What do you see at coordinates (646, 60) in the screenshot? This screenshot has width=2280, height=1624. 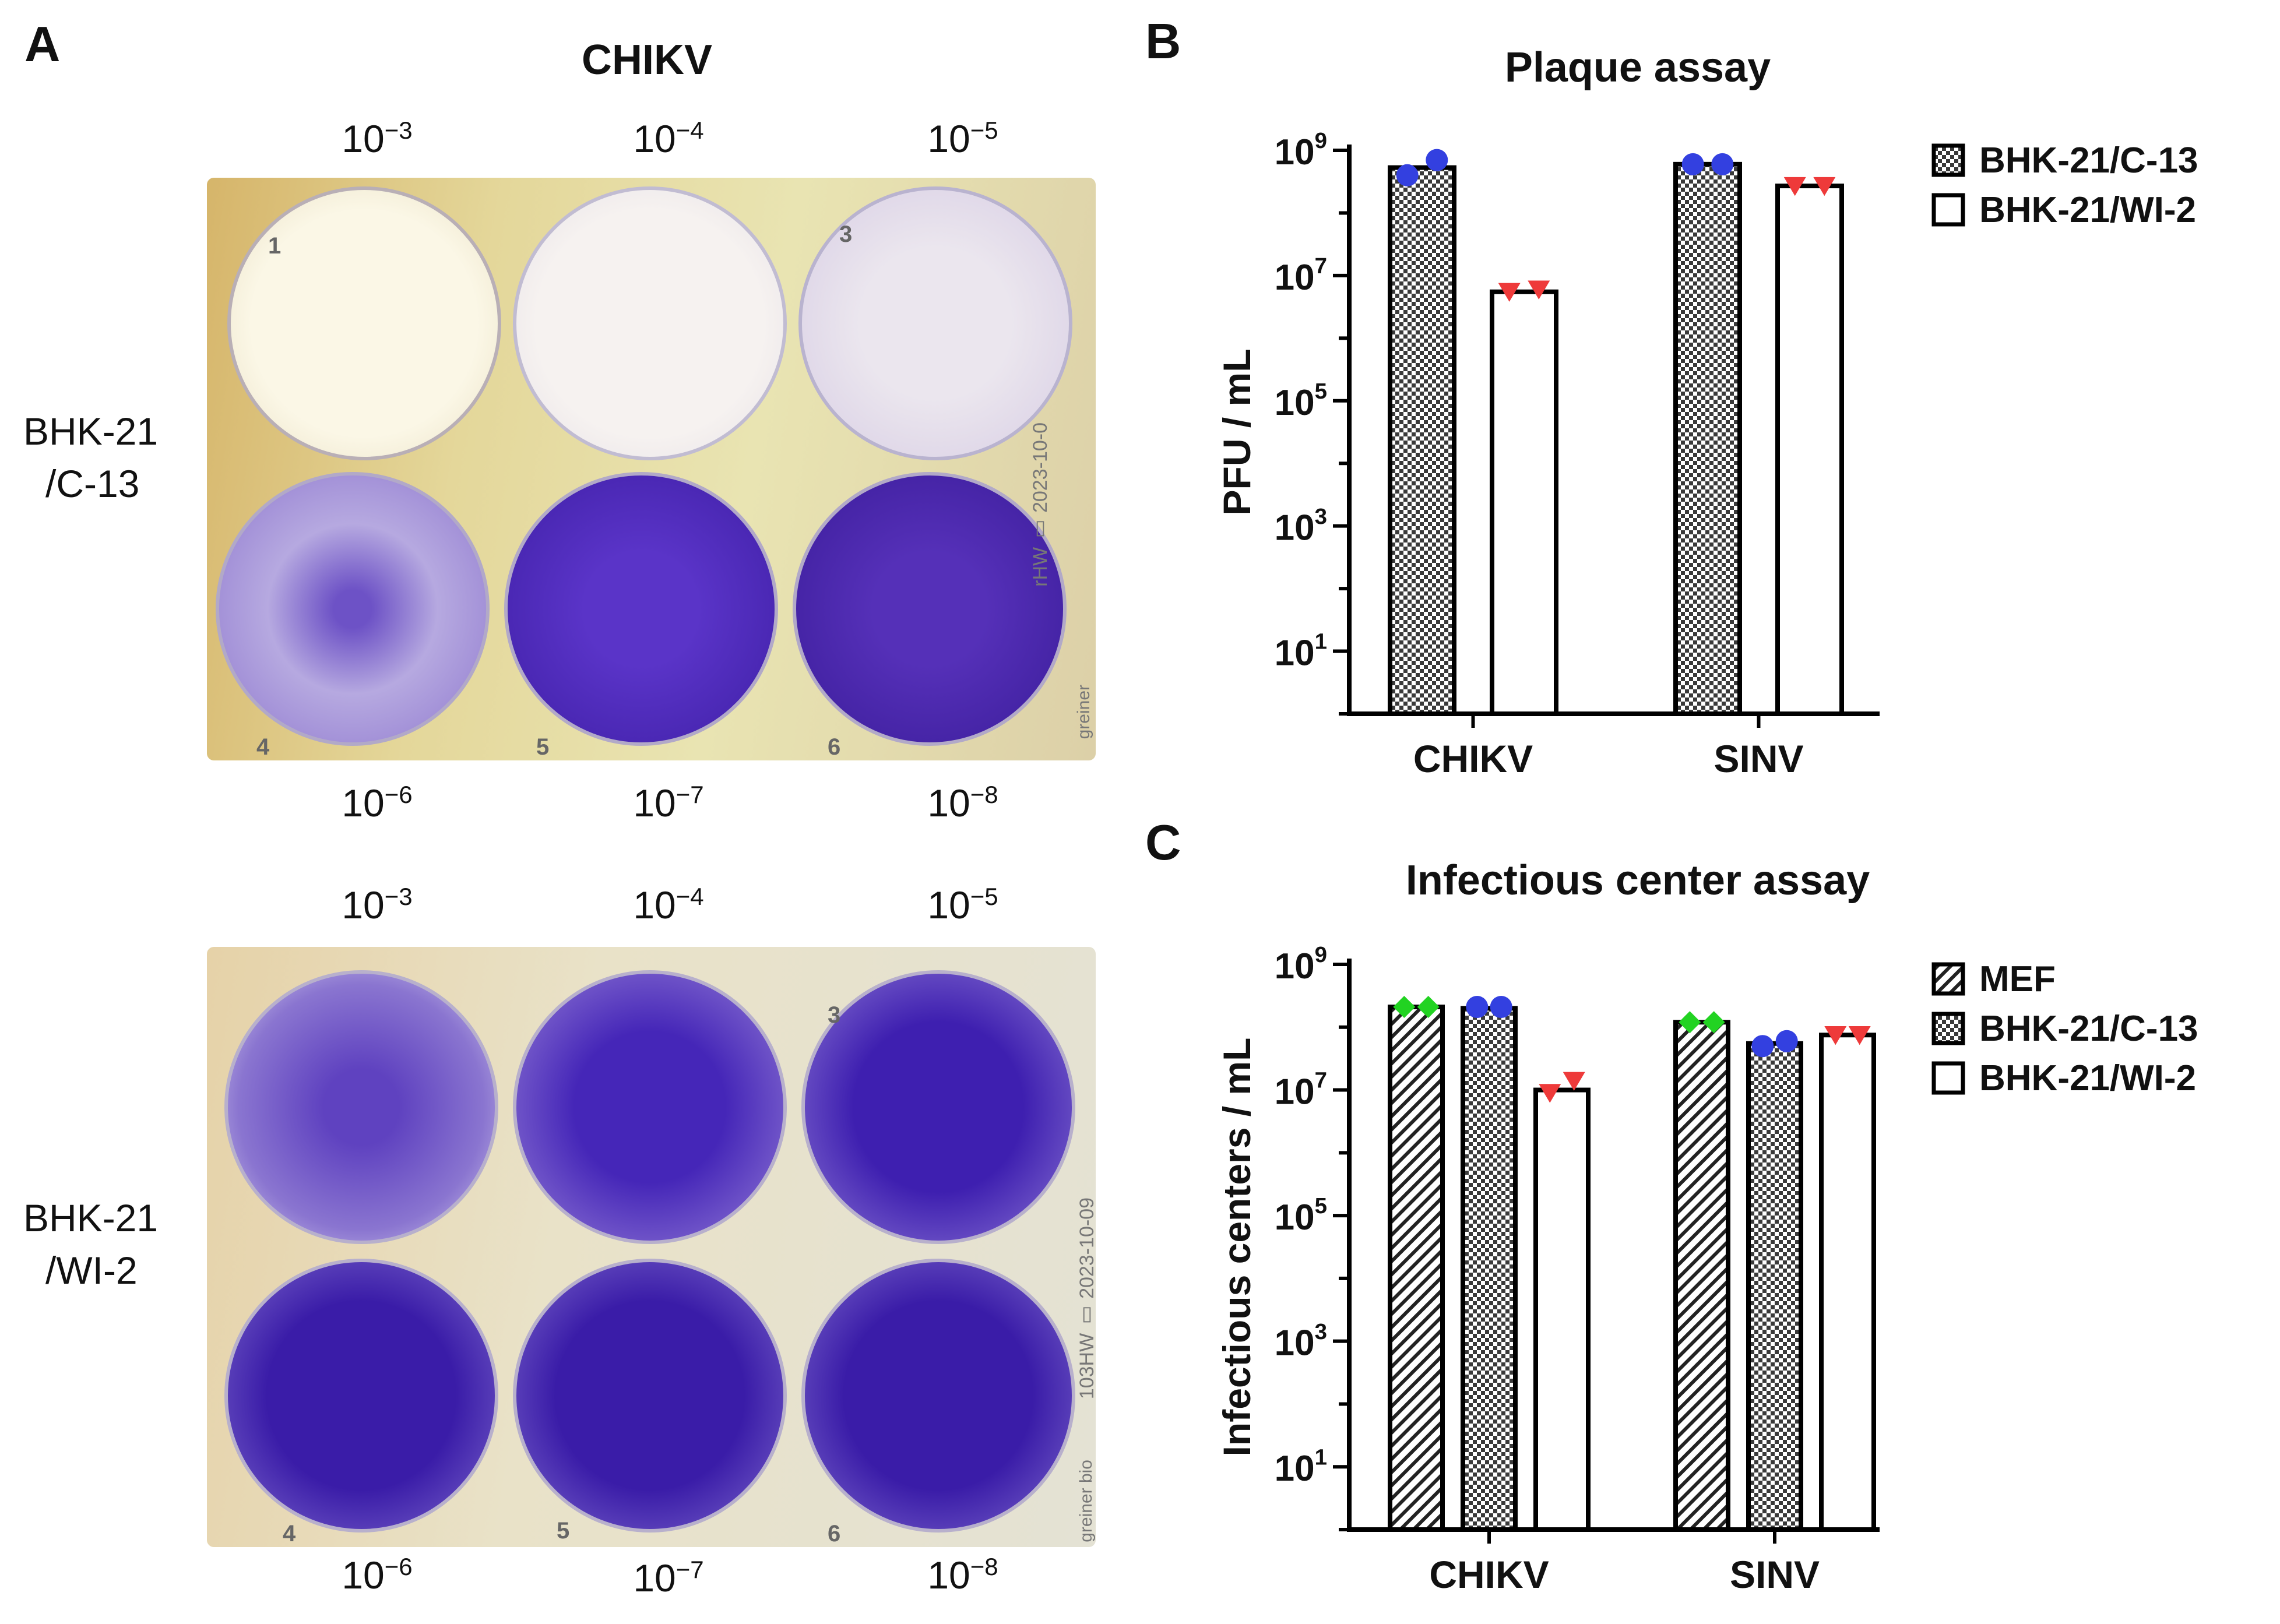 I see `panel-a-title: CHIKV` at bounding box center [646, 60].